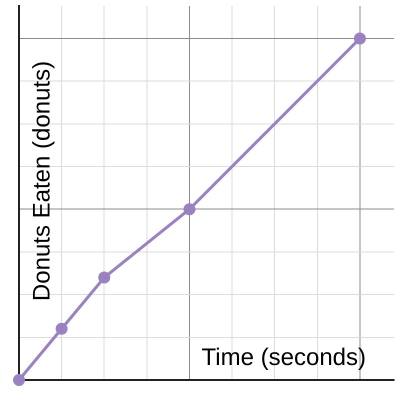 This screenshot has height=400, width=400. Describe the element at coordinates (42, 181) in the screenshot. I see `y-axis-title: Donuts Eaten (donuts)` at that location.